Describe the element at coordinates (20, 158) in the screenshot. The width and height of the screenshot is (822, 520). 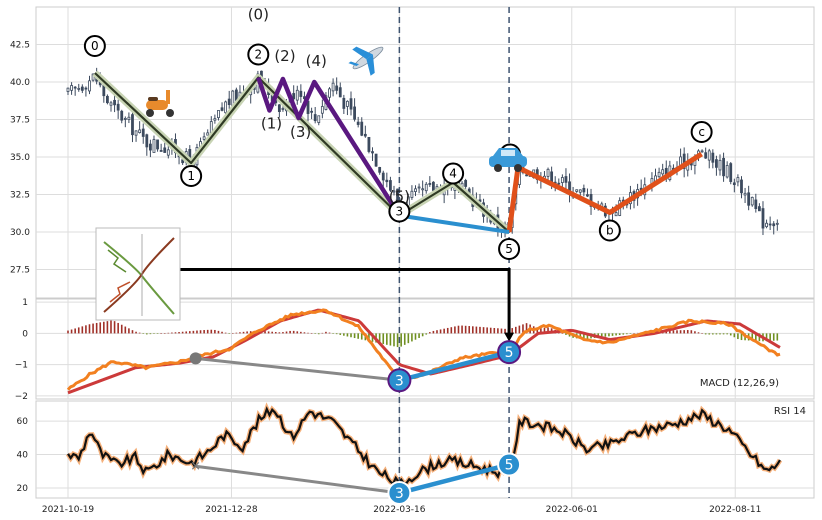
I see `price-tick-label: 35.0` at that location.